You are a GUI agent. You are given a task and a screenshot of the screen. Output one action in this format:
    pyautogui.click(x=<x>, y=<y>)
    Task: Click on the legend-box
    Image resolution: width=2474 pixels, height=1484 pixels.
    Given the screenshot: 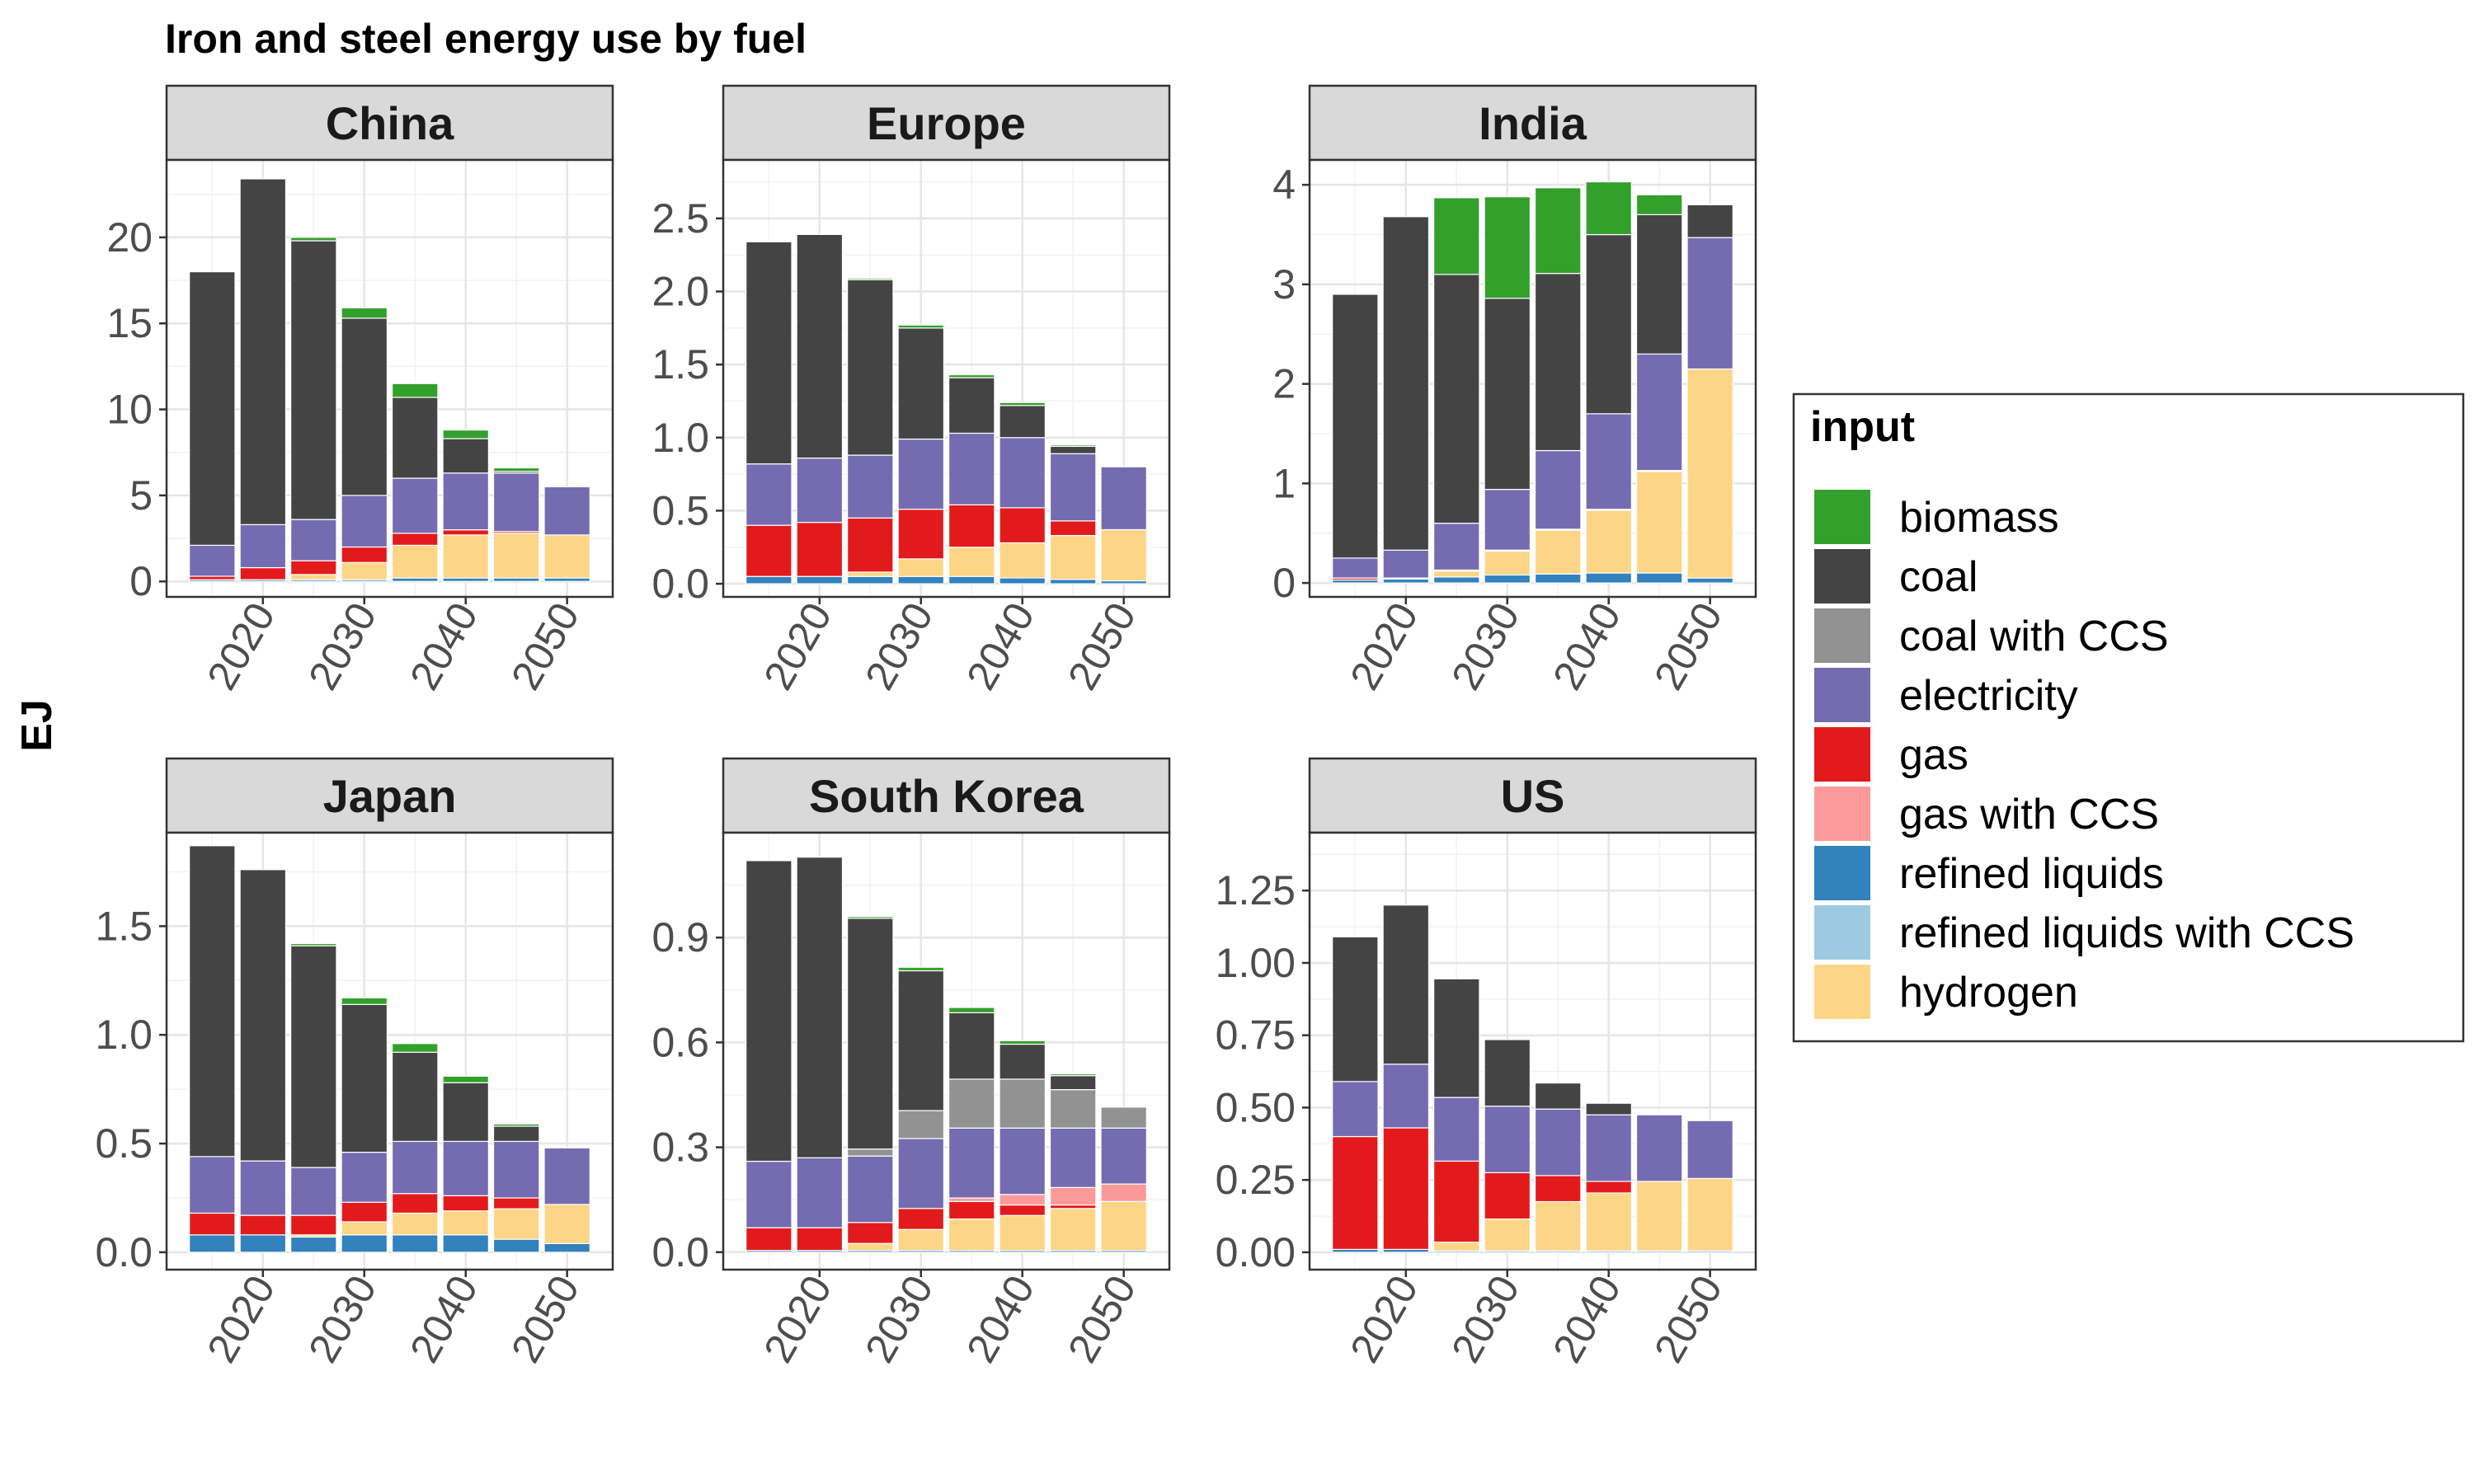 What is the action you would take?
    pyautogui.click(x=2128, y=717)
    